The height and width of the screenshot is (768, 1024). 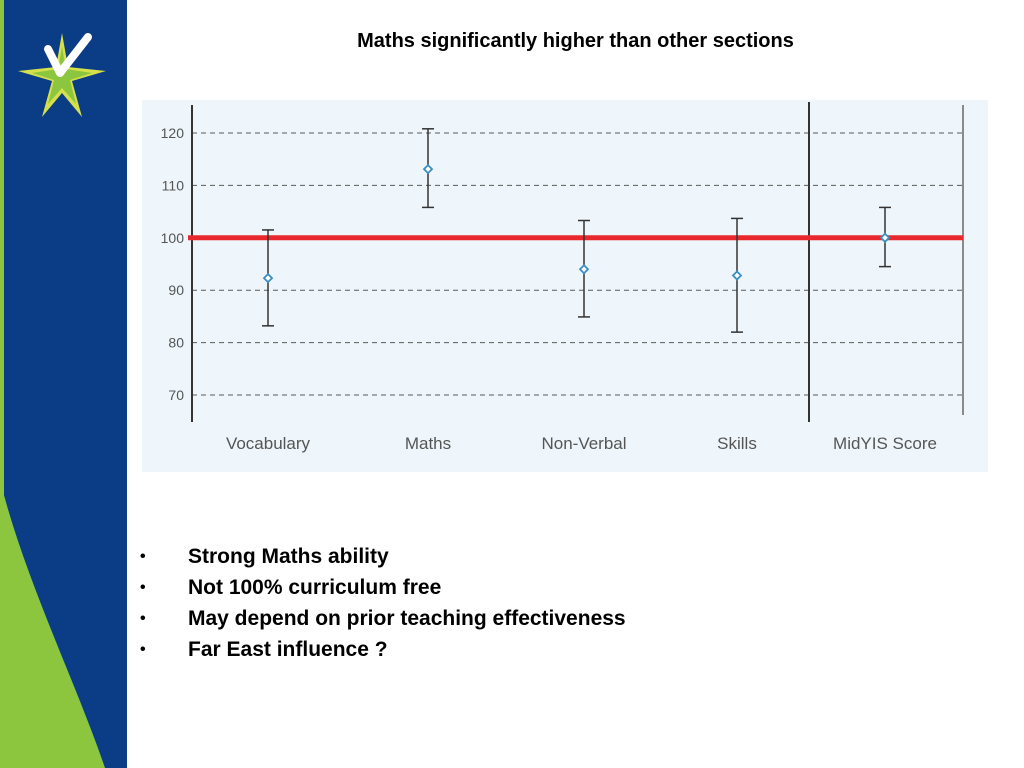 What do you see at coordinates (428, 443) in the screenshot?
I see `x-category-label: Maths` at bounding box center [428, 443].